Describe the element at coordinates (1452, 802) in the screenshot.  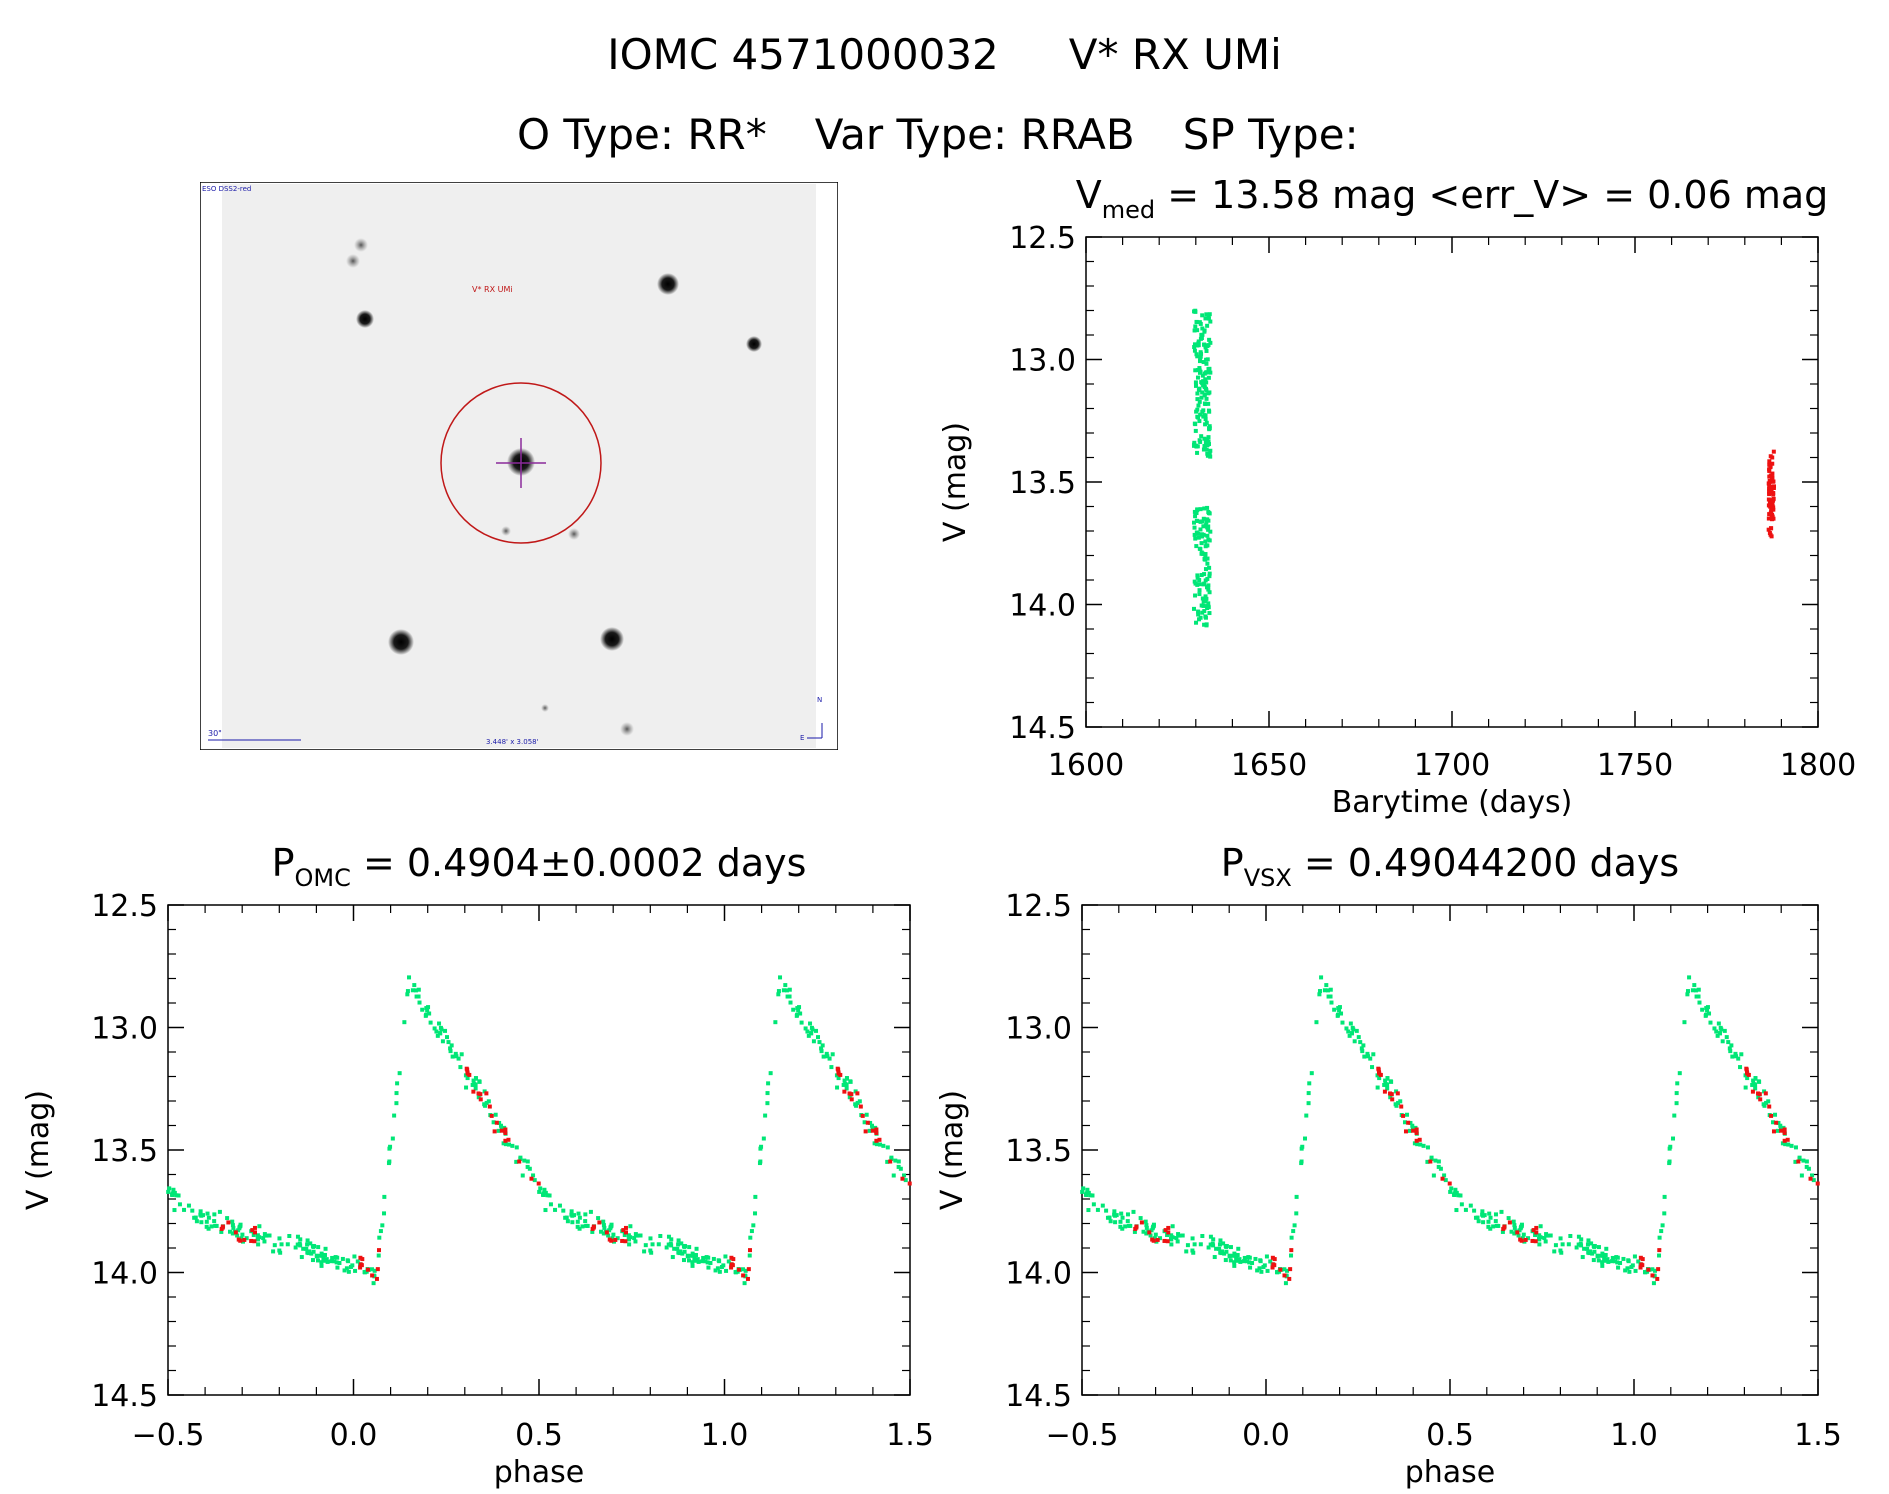
I see `x-axis-label: Barytime (days)` at that location.